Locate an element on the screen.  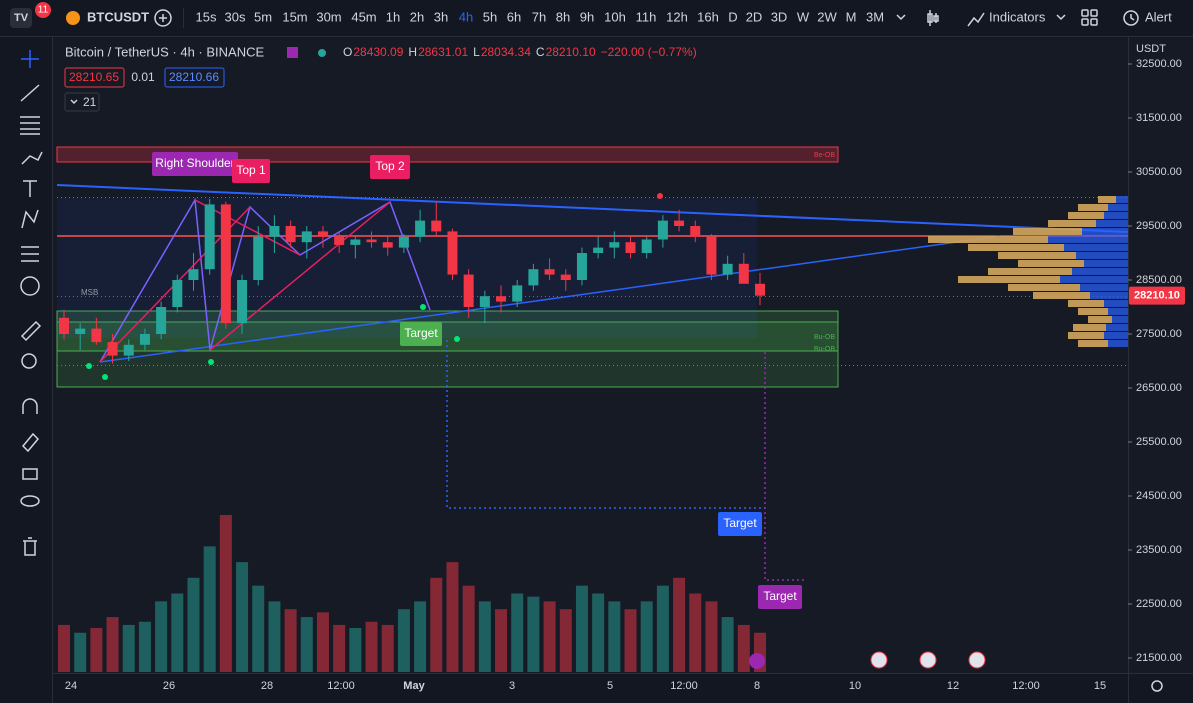
interval: 15s is located at coordinates (206, 16).